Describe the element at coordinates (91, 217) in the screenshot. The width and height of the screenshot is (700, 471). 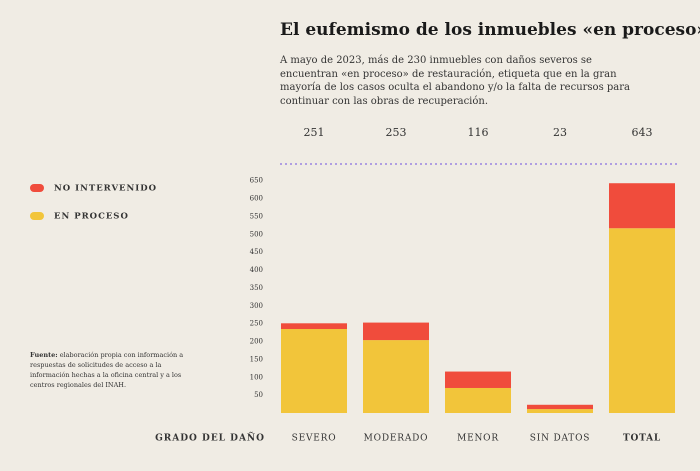
I see `legend-label: EN PROCESO` at that location.